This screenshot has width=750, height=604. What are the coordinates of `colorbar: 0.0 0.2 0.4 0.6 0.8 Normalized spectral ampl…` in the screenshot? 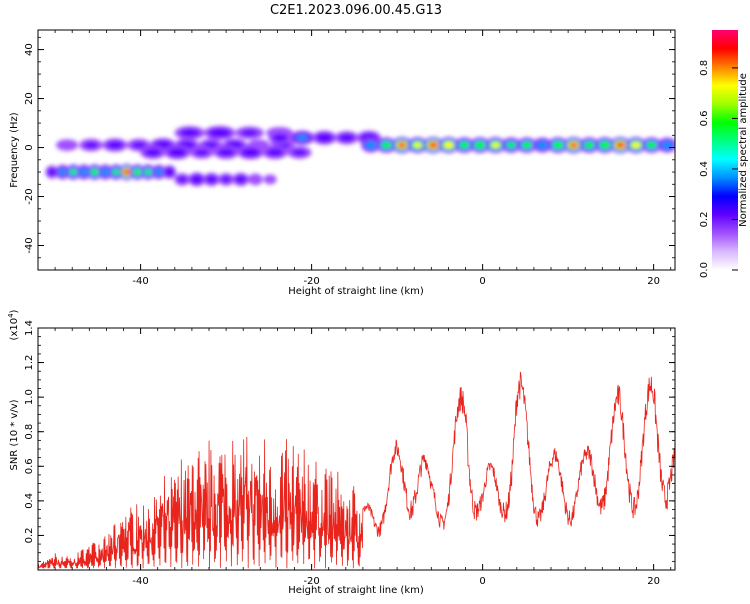 It's located at (724, 154).